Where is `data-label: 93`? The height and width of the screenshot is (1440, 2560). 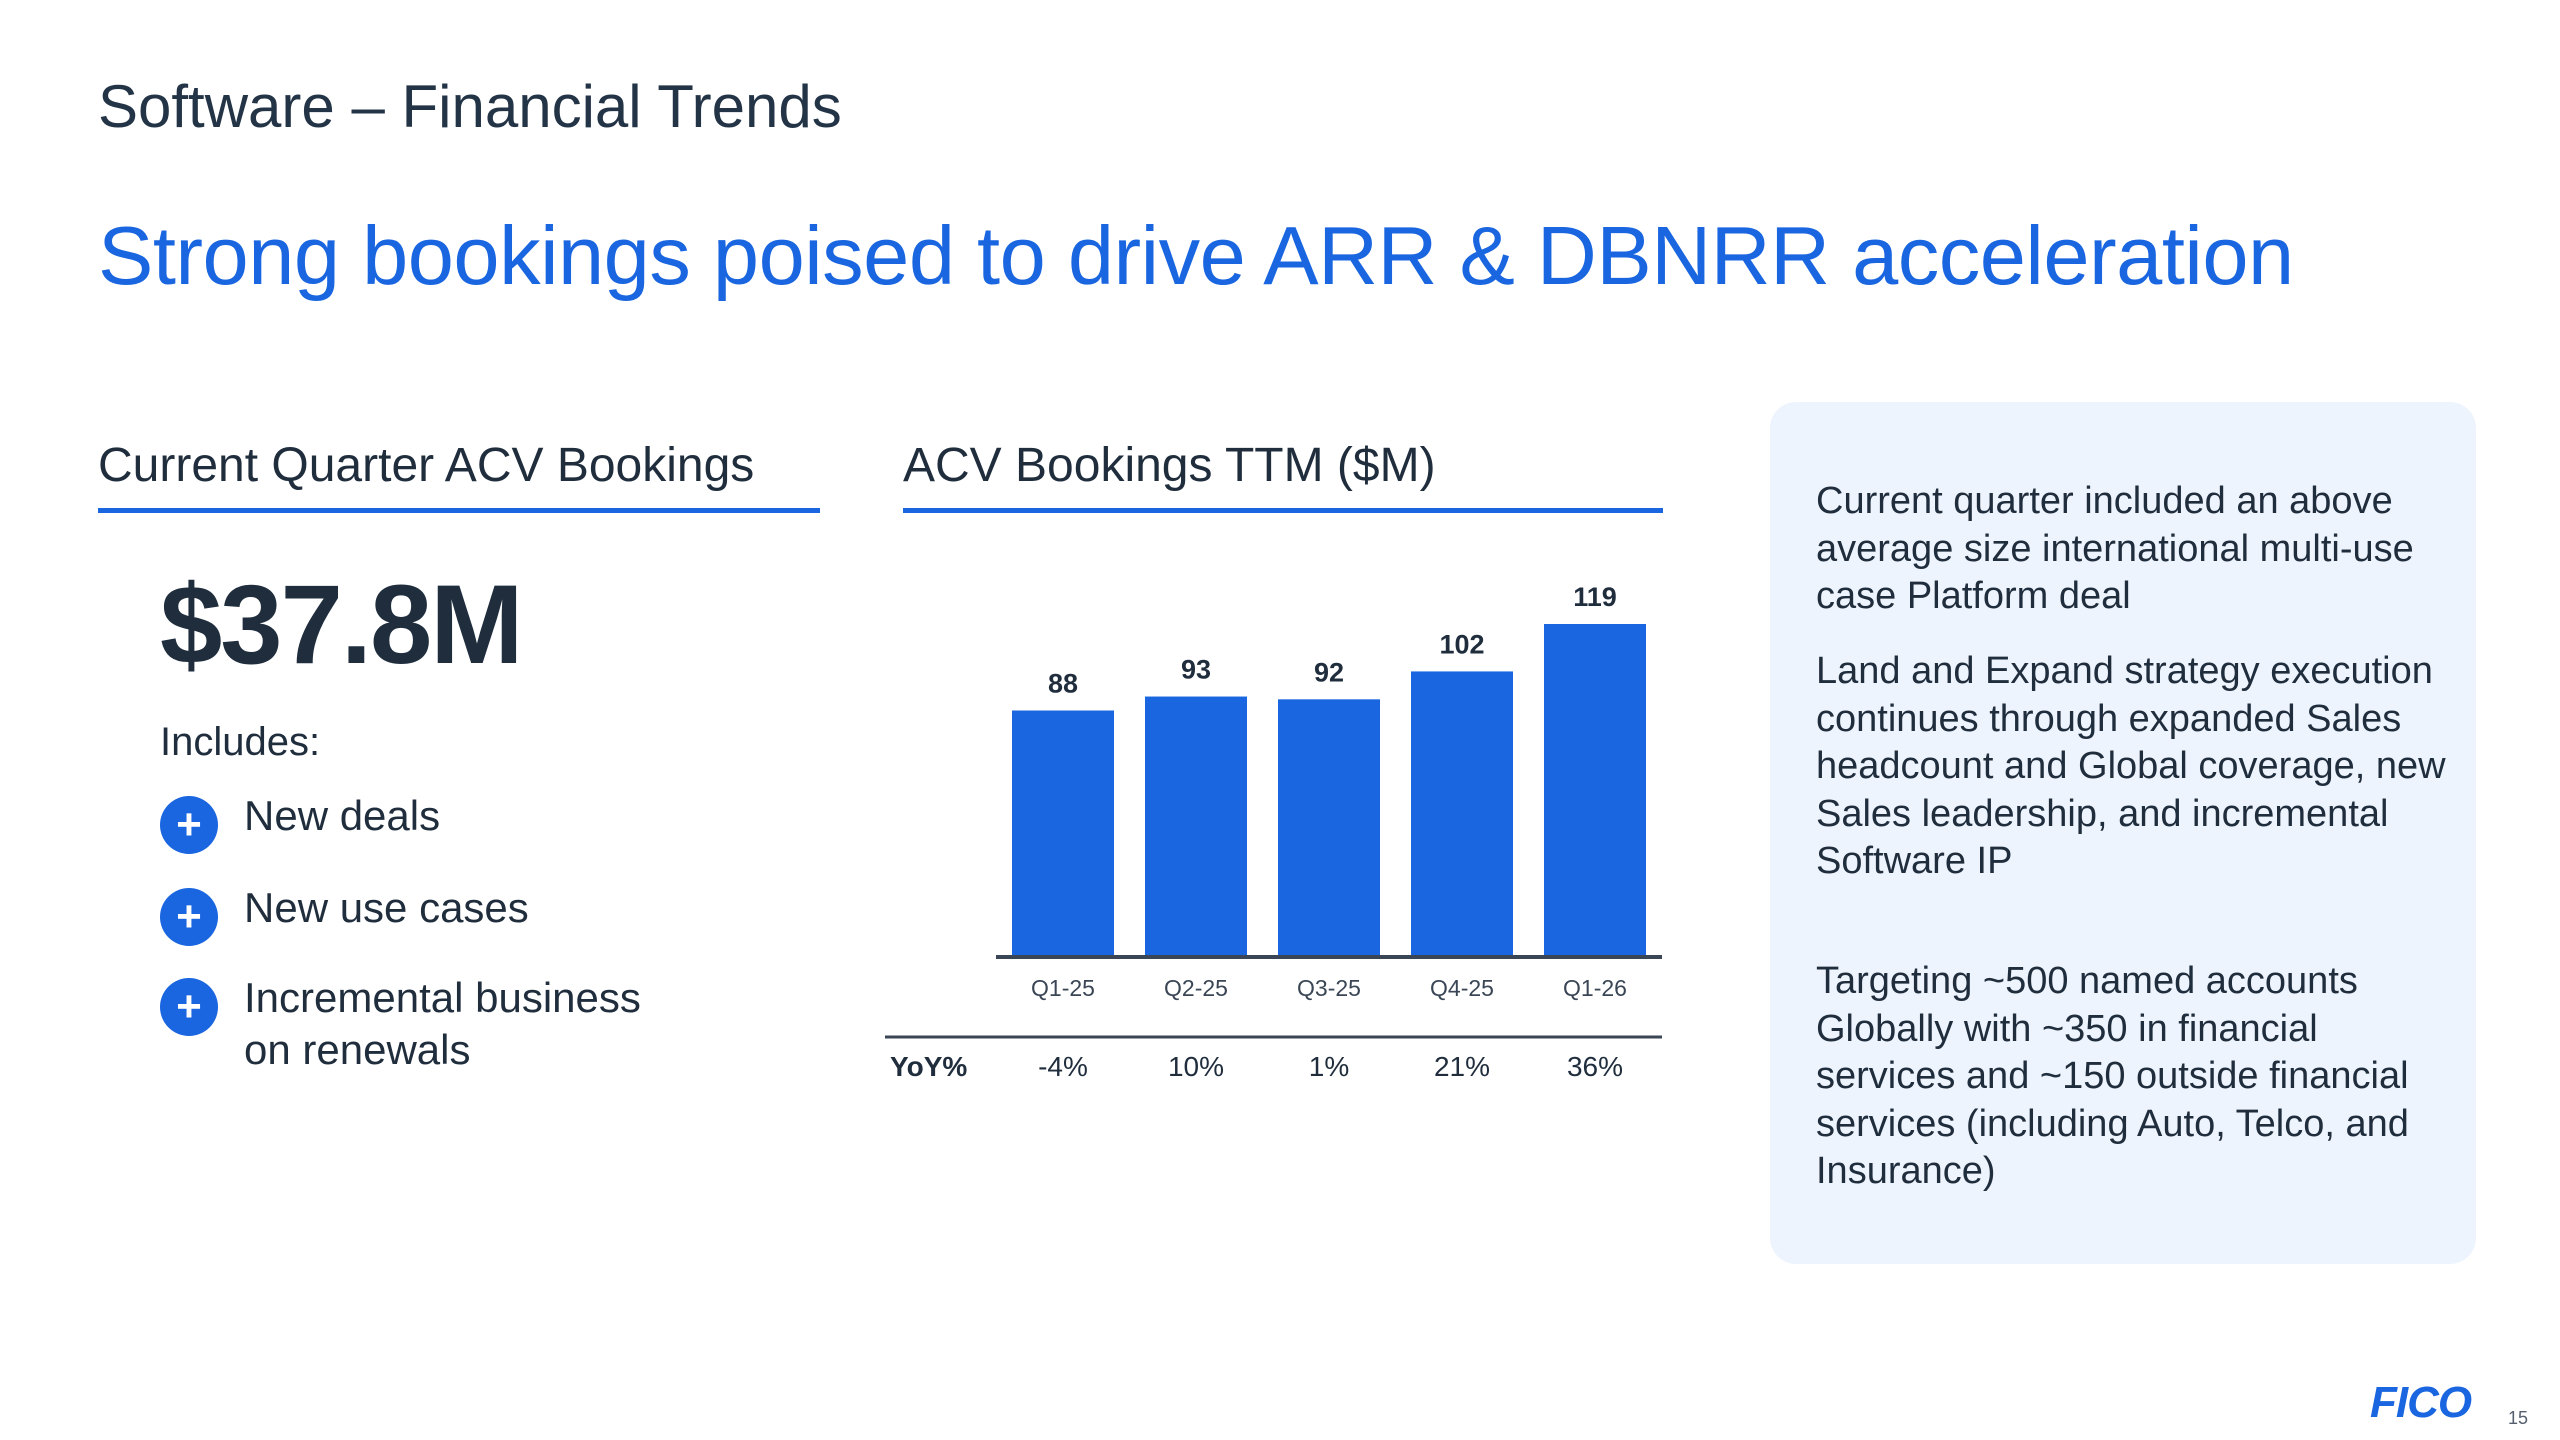 data-label: 93 is located at coordinates (1196, 670).